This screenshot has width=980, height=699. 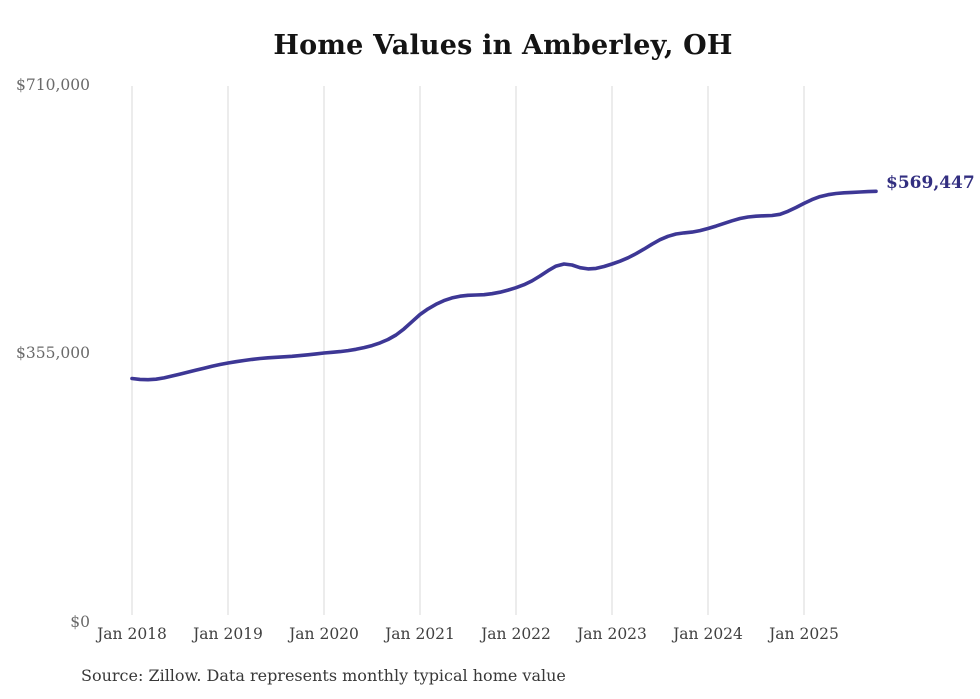 I want to click on x-axis-label: Jan 2021, so click(x=420, y=634).